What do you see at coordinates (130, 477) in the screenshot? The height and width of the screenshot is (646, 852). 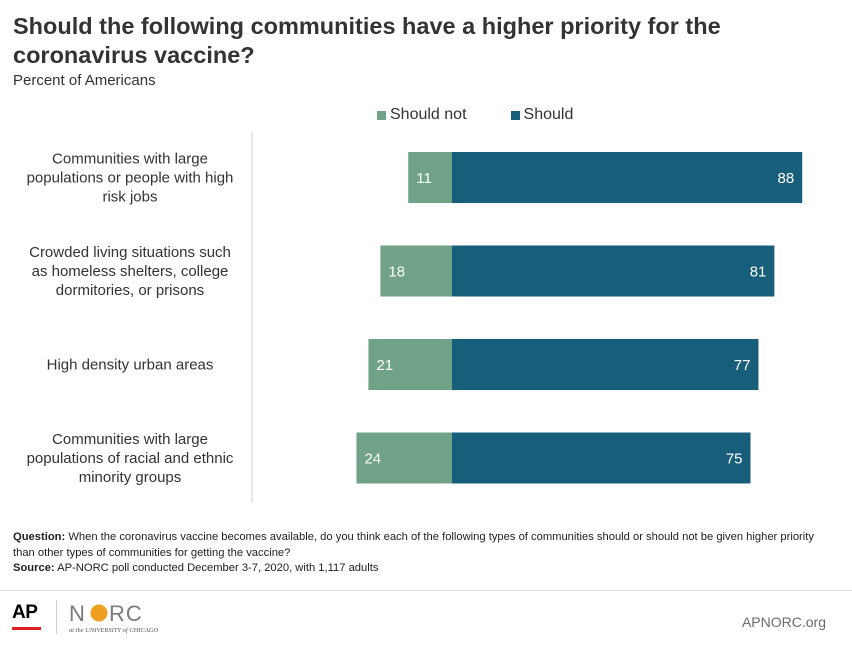 I see `category-label-line: minority groups` at bounding box center [130, 477].